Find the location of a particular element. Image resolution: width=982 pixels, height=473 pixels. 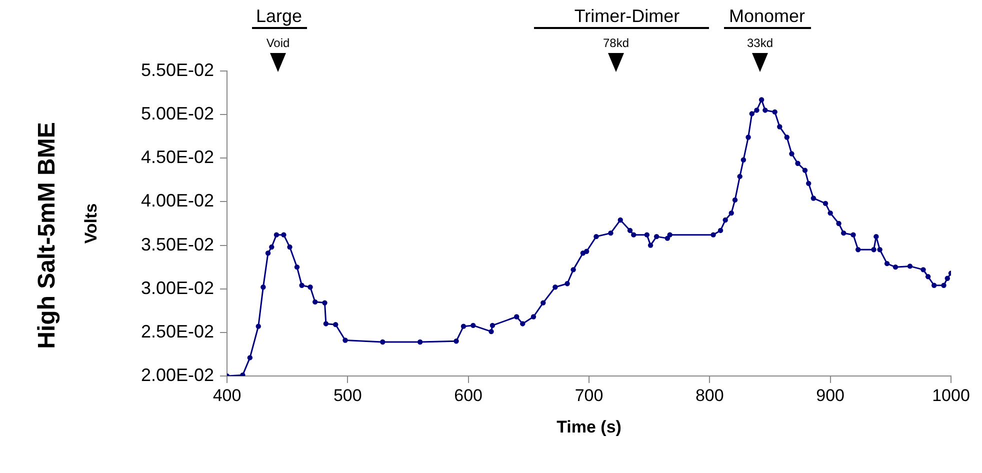

x-tick-label: 900 is located at coordinates (830, 395).